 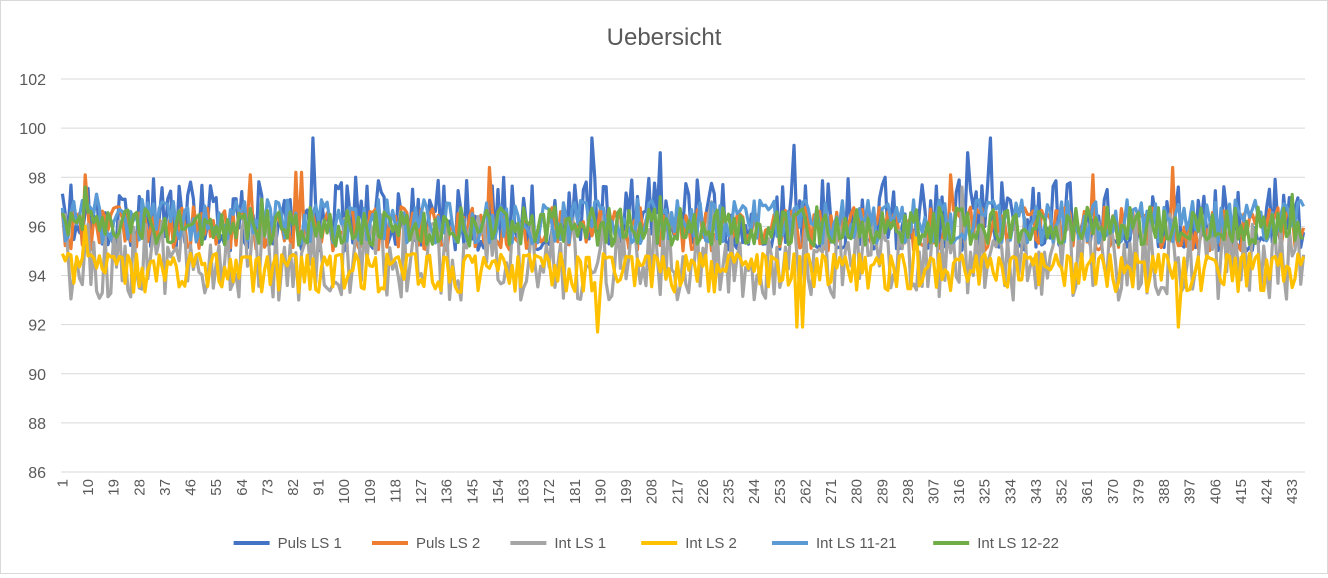 I want to click on y-tick-label: 98, so click(x=37, y=178).